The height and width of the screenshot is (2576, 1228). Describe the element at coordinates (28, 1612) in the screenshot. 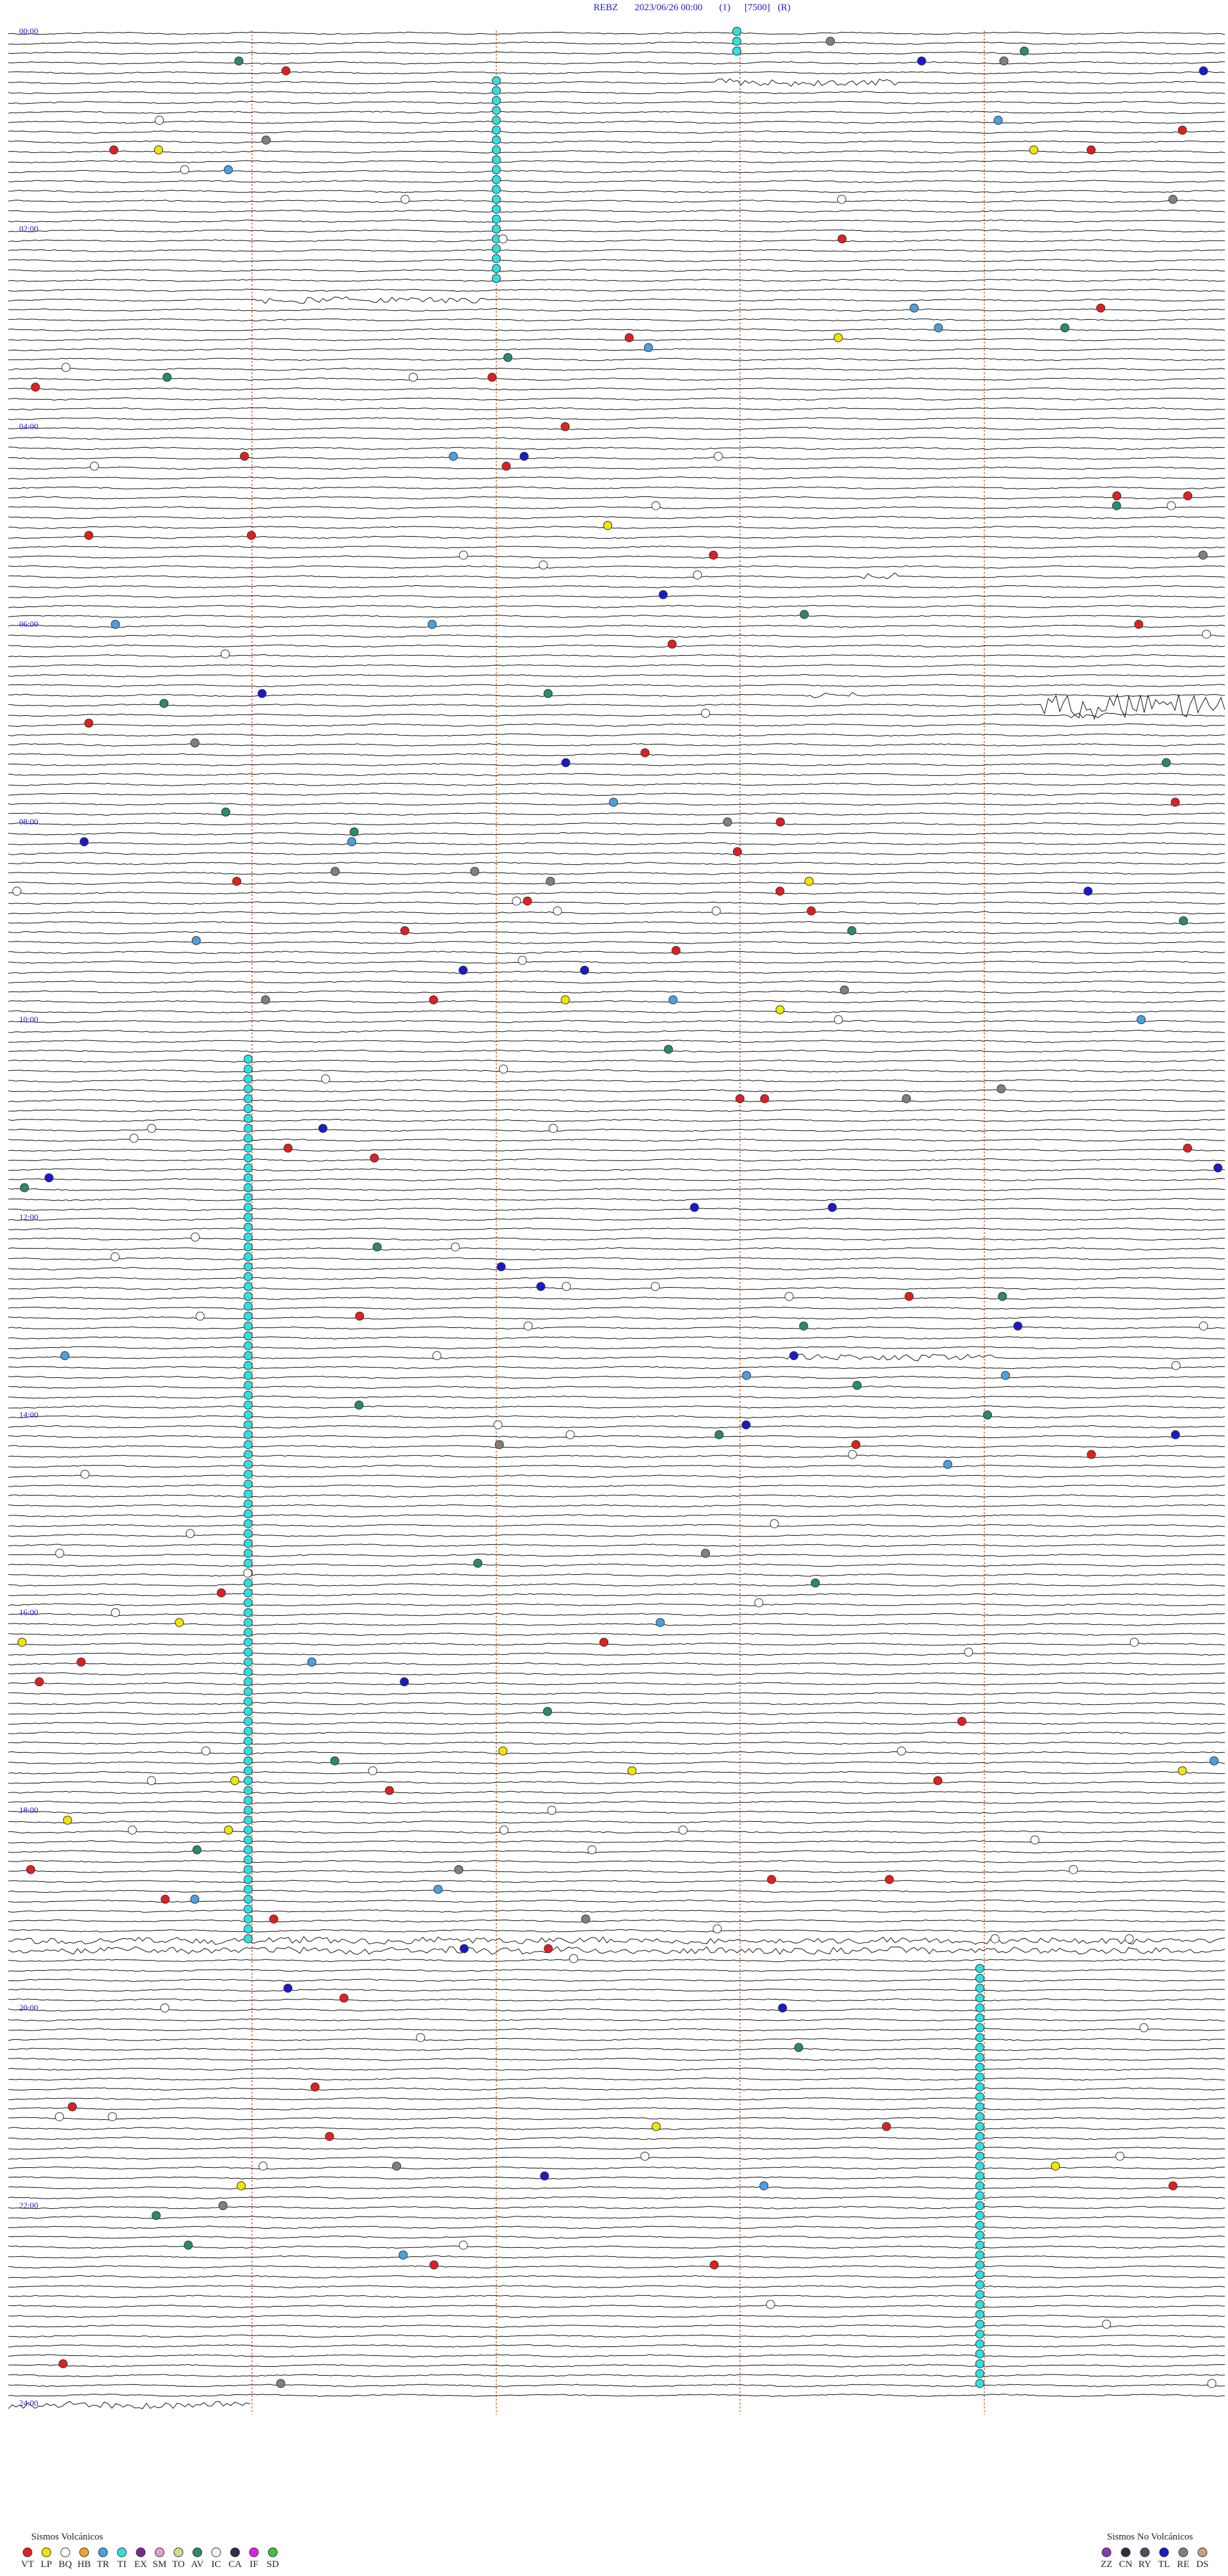

I see `time-label: 16:00` at that location.